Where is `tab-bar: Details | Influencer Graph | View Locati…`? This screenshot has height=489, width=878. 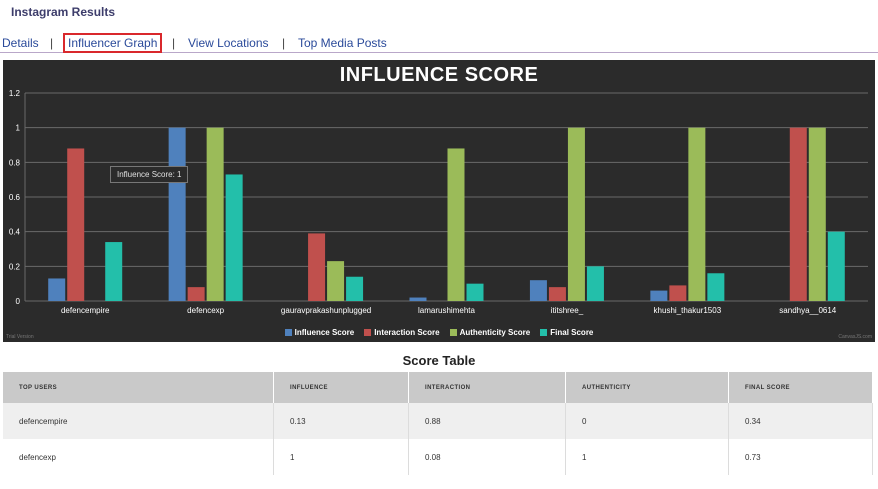
tab-bar: Details | Influencer Graph | View Locati… is located at coordinates (439, 41).